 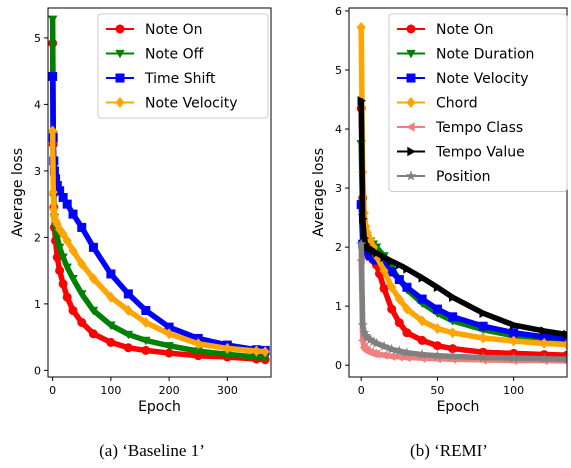 What do you see at coordinates (338, 129) in the screenshot?
I see `y-tick-label: 4` at bounding box center [338, 129].